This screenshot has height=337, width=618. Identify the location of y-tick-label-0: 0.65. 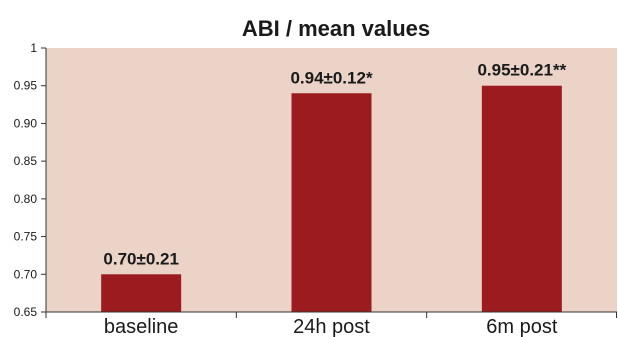
(26, 312).